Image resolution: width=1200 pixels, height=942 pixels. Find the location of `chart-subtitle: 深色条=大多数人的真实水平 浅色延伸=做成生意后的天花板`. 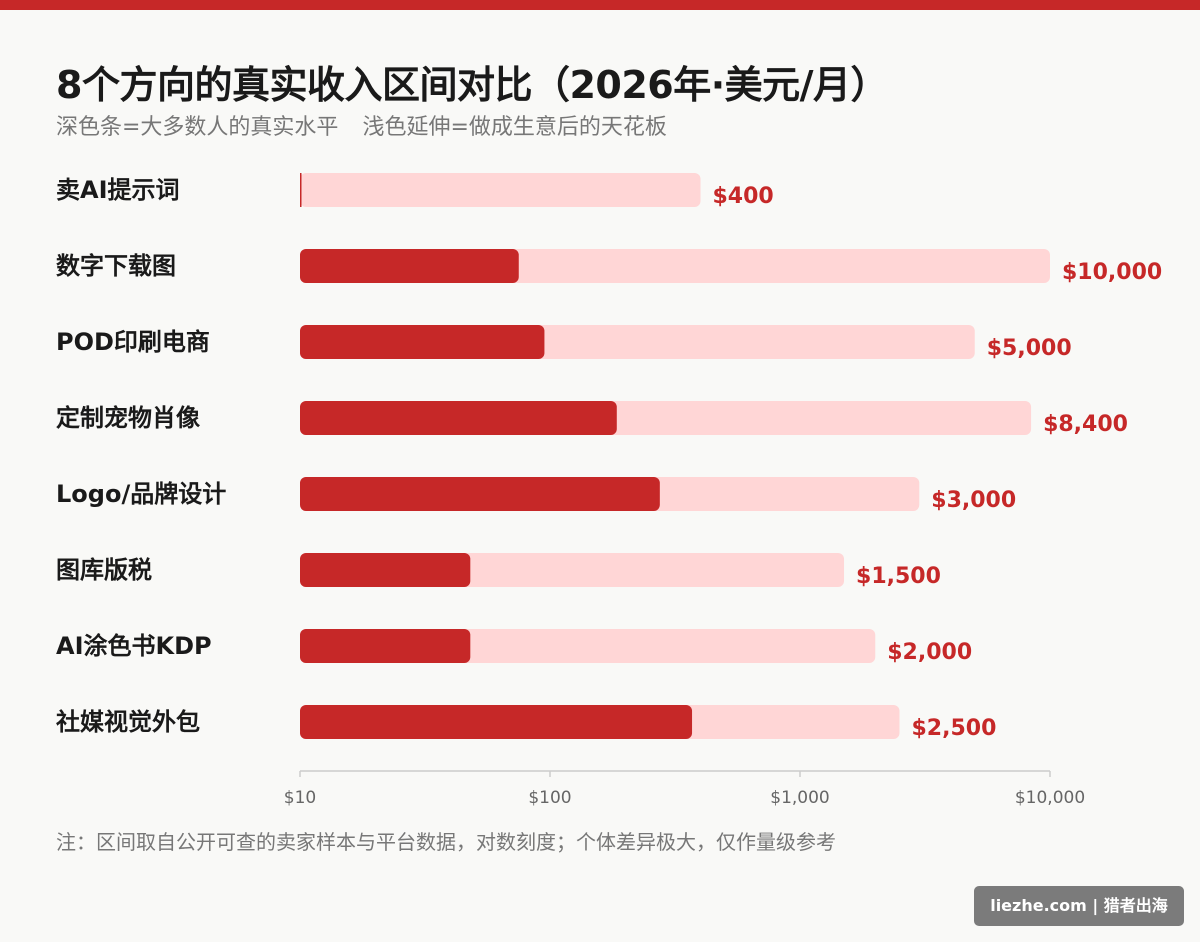

chart-subtitle: 深色条=大多数人的真实水平 浅色延伸=做成生意后的天花板 is located at coordinates (361, 125).